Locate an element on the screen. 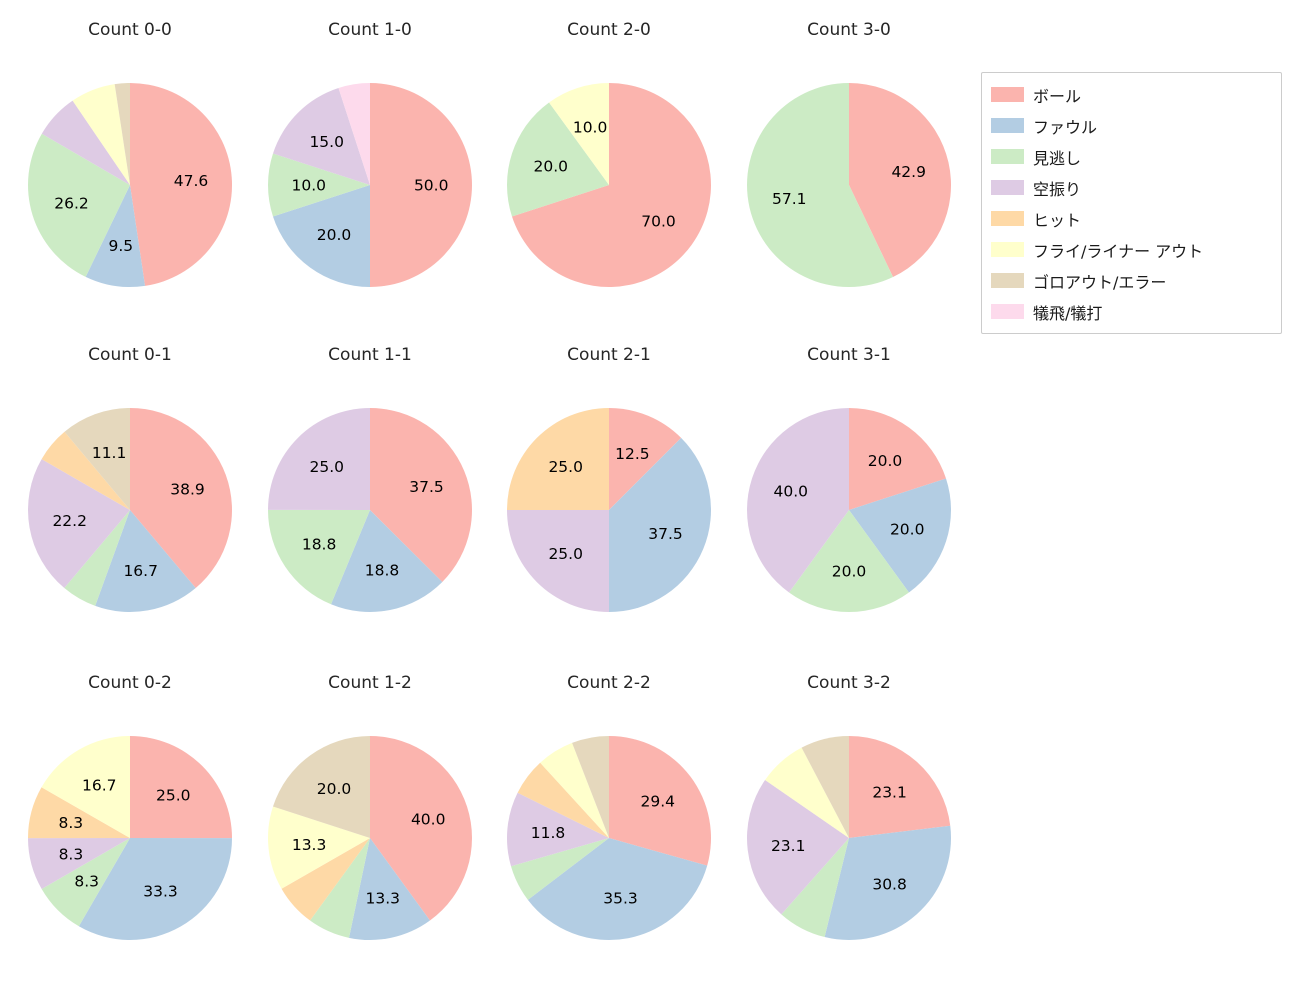  legend-item: 犠飛/犠打 is located at coordinates (1131, 311).